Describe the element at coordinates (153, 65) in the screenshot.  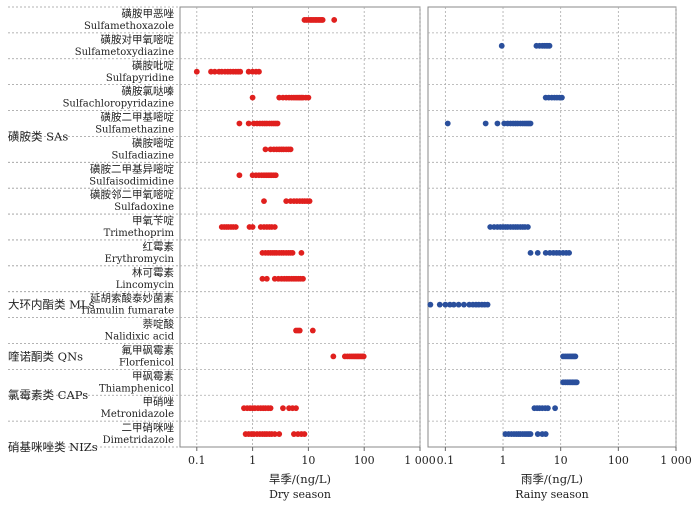
I see `compound-label-cn: 磺胺吡啶` at that location.